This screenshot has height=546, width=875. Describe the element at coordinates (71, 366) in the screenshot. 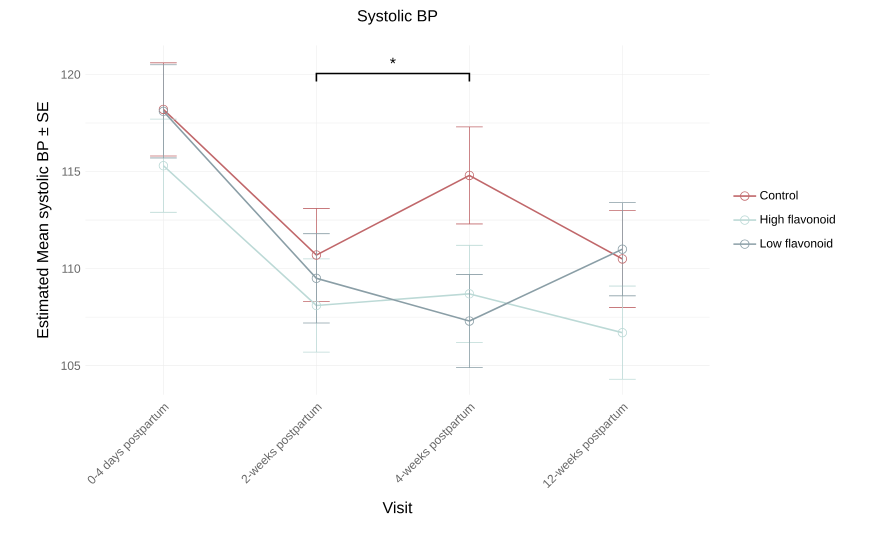

I see `y-tick-label: 105` at that location.